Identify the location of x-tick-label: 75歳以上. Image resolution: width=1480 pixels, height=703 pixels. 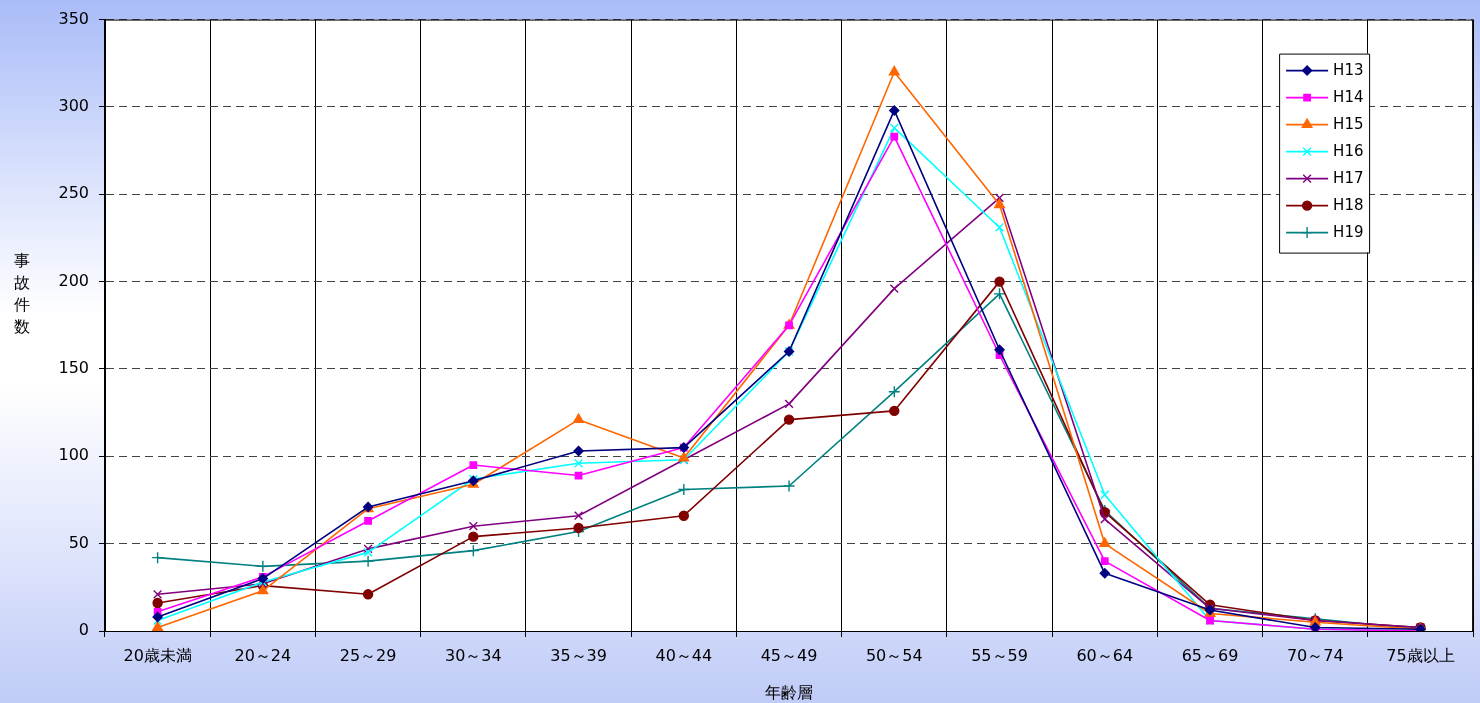
(1420, 655).